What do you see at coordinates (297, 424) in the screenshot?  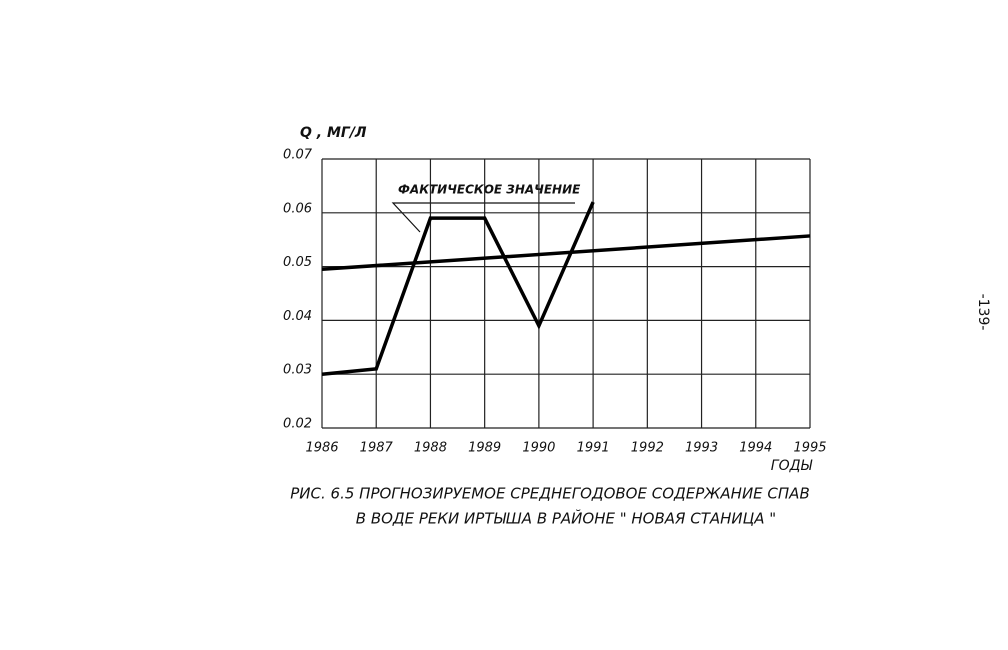 I see `y-tick-label: 0.02` at bounding box center [297, 424].